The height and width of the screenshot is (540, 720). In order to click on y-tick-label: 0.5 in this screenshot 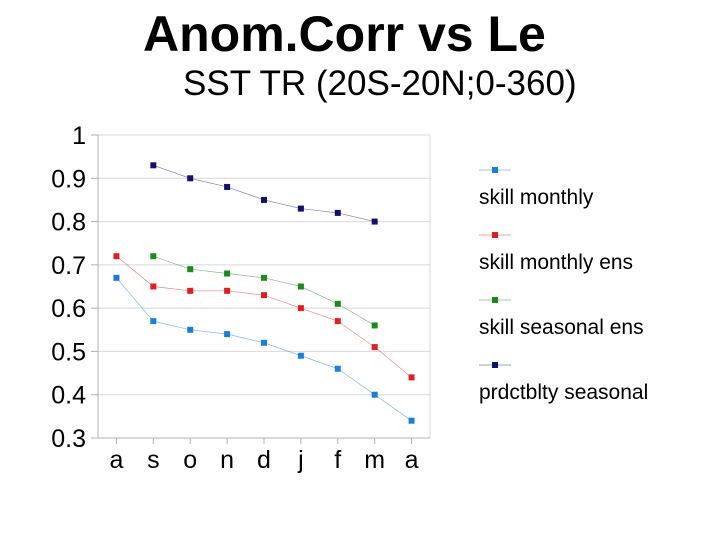, I will do `click(68, 352)`.